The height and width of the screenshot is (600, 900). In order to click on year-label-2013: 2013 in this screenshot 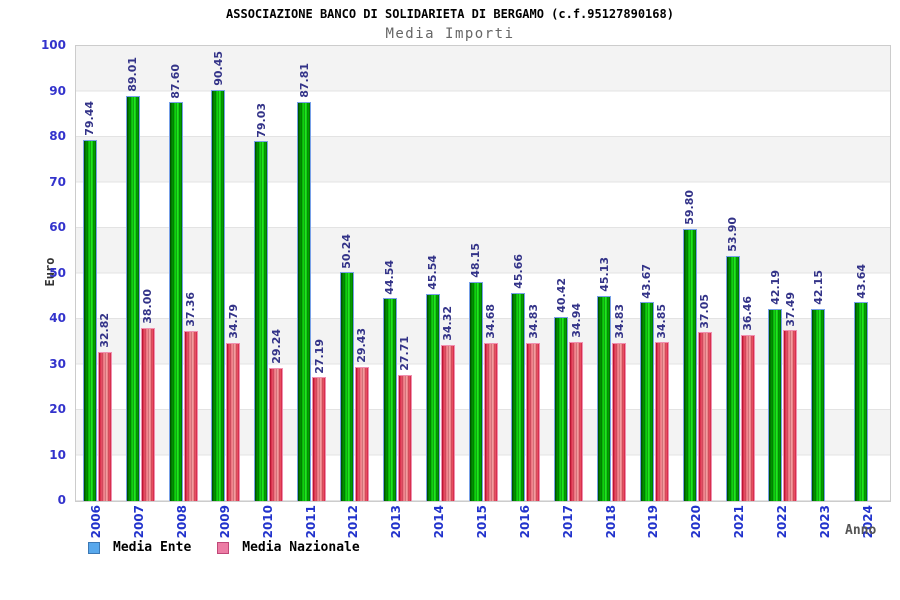, I will do `click(396, 522)`.